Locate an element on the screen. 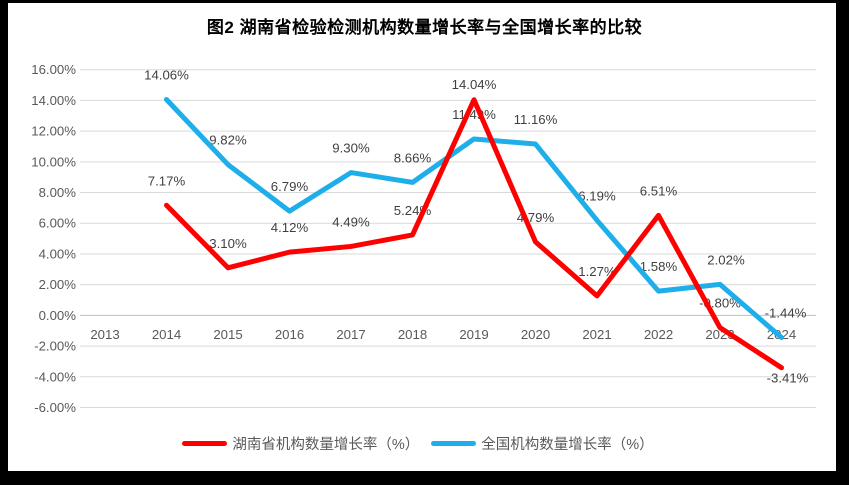  chart-legend: 湖南省机构数量增长率（%） 全国机构数量增长率（%） is located at coordinates (418, 443).